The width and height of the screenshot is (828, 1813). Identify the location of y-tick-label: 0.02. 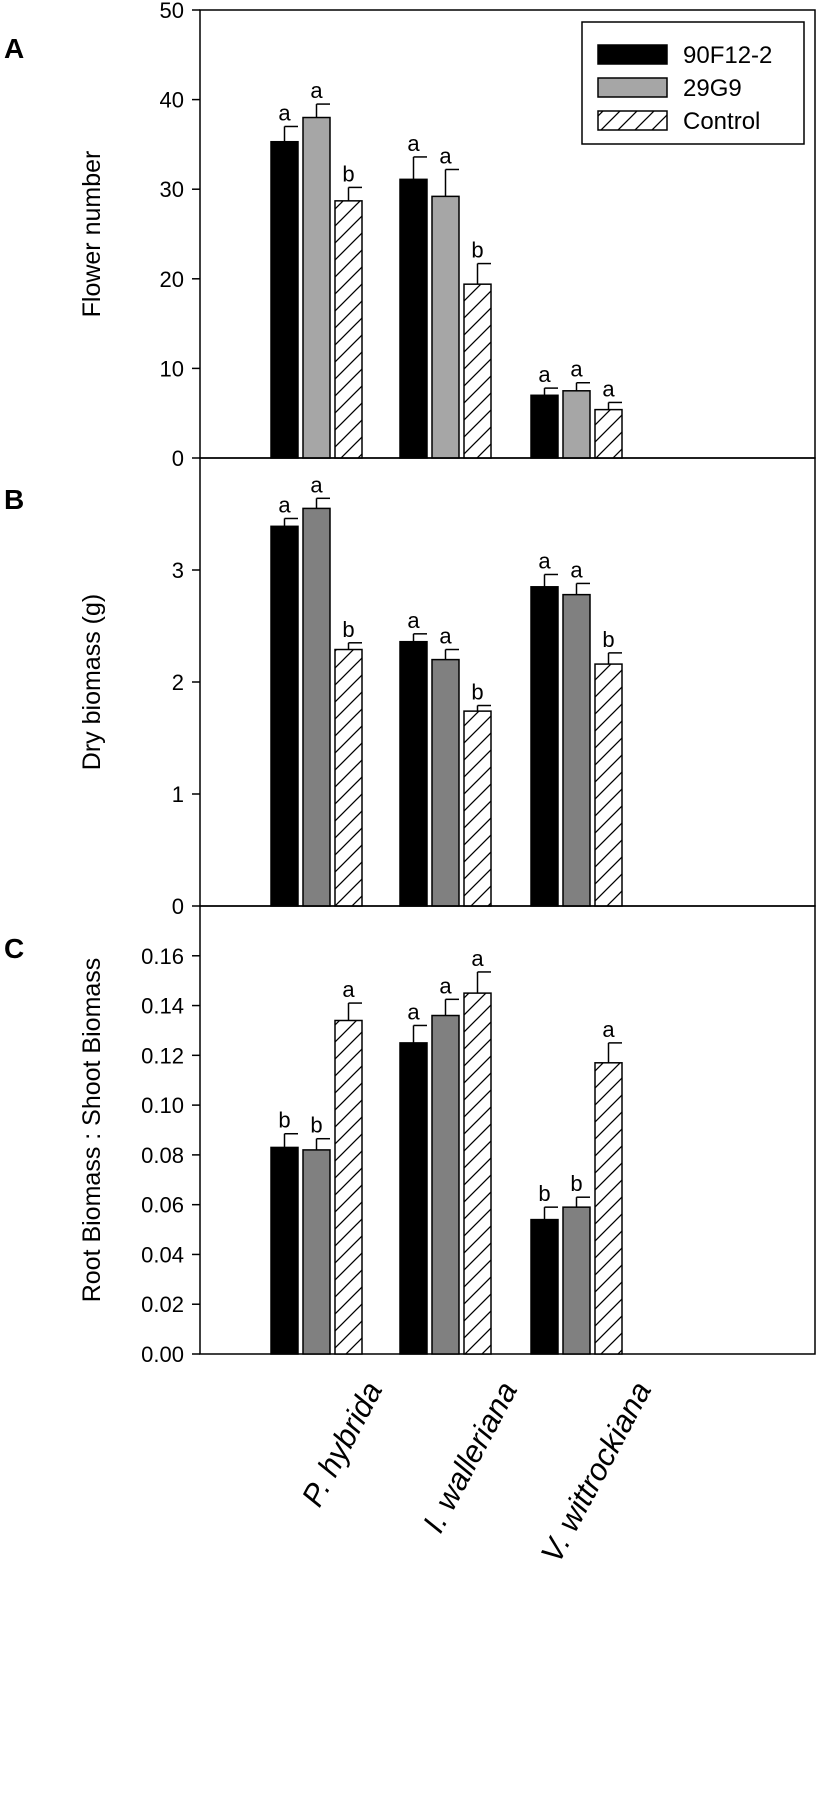
(162, 1304).